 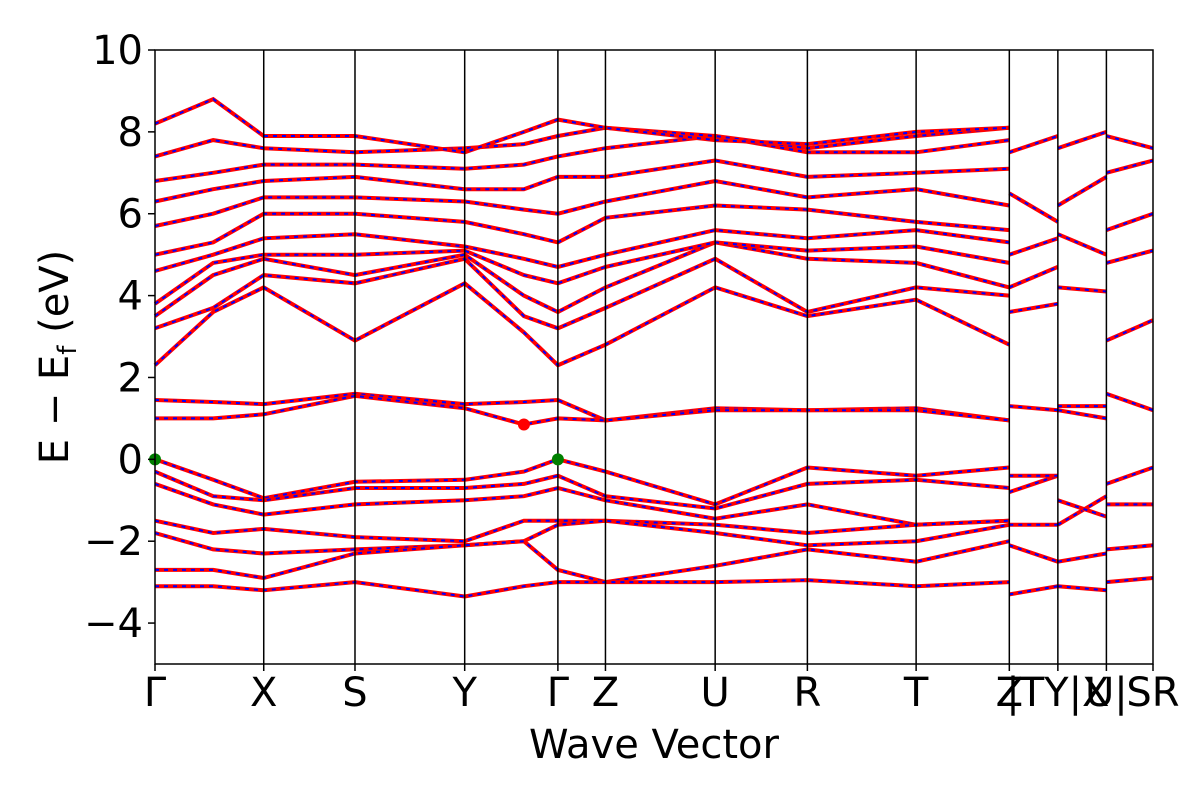 I want to click on x-axis-ticks: Γ X S Y Γ Z U R T Z|TY|XU|SR, so click(x=662, y=690).